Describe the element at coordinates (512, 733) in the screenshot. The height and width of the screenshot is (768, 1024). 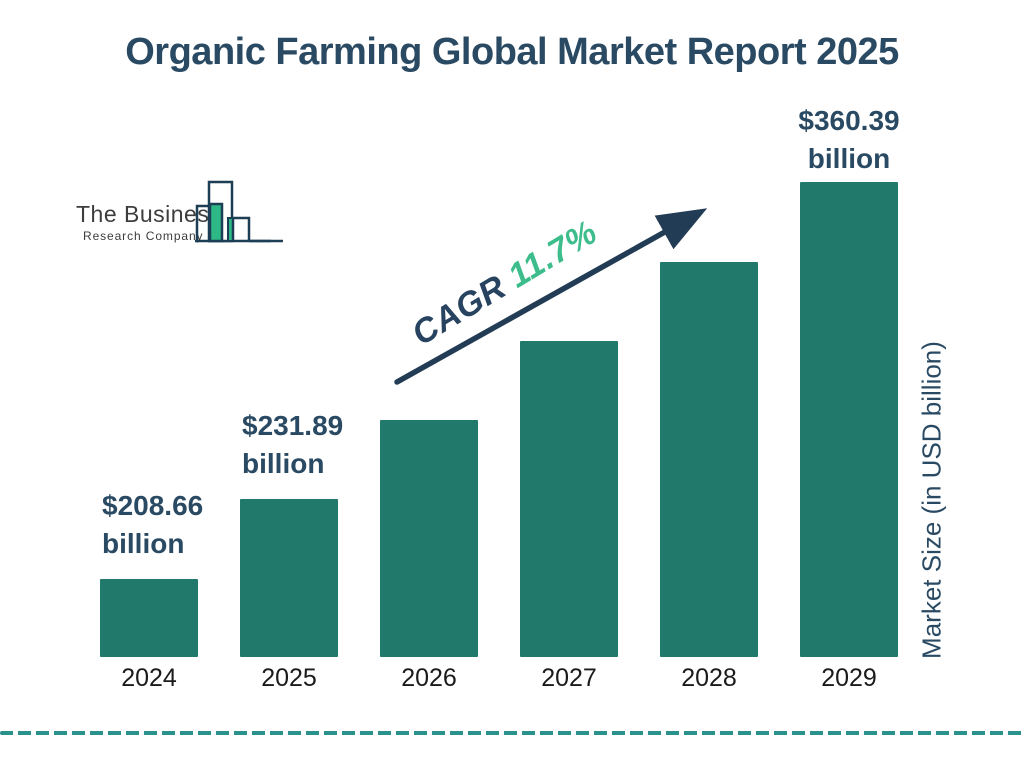
I see `footer-divider` at that location.